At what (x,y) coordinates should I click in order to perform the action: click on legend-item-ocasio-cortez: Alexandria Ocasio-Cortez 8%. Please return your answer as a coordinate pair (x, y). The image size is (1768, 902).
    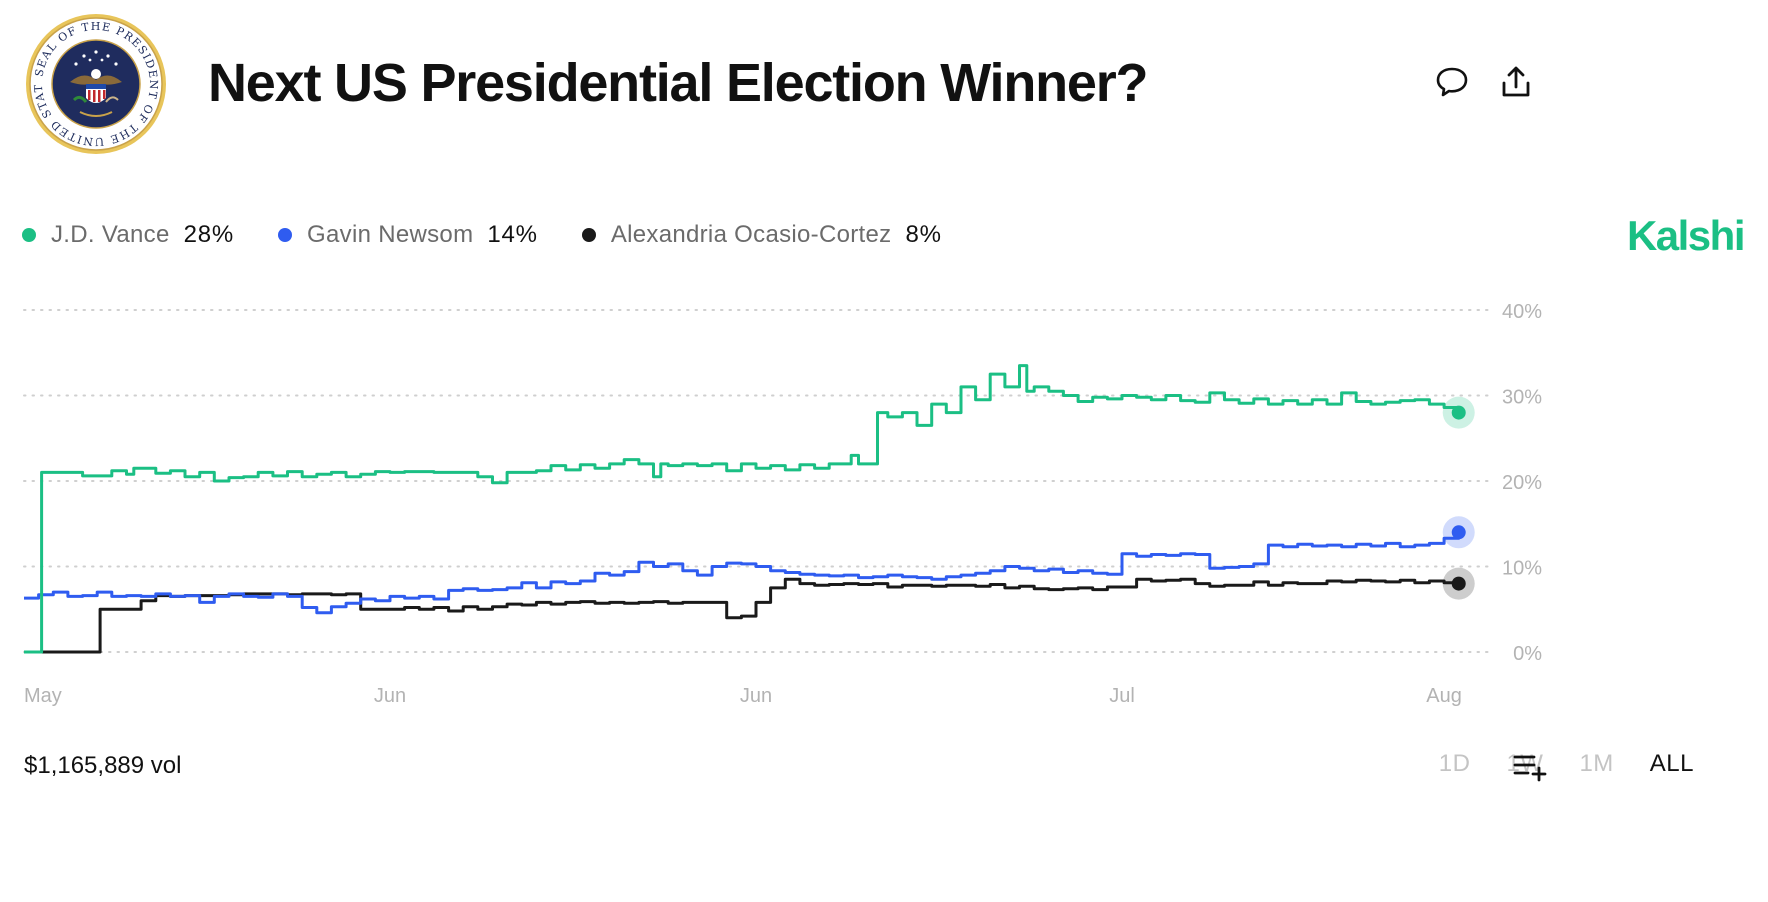
    Looking at the image, I should click on (761, 235).